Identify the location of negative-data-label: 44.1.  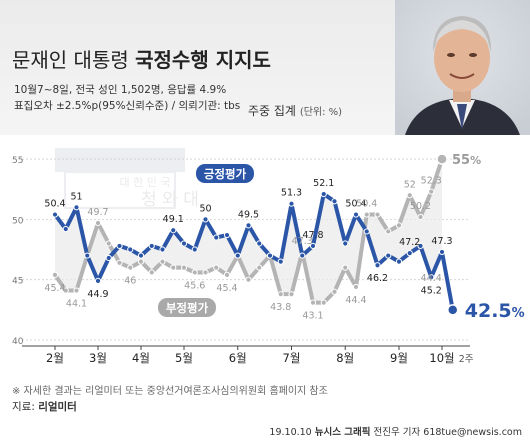
(76, 304).